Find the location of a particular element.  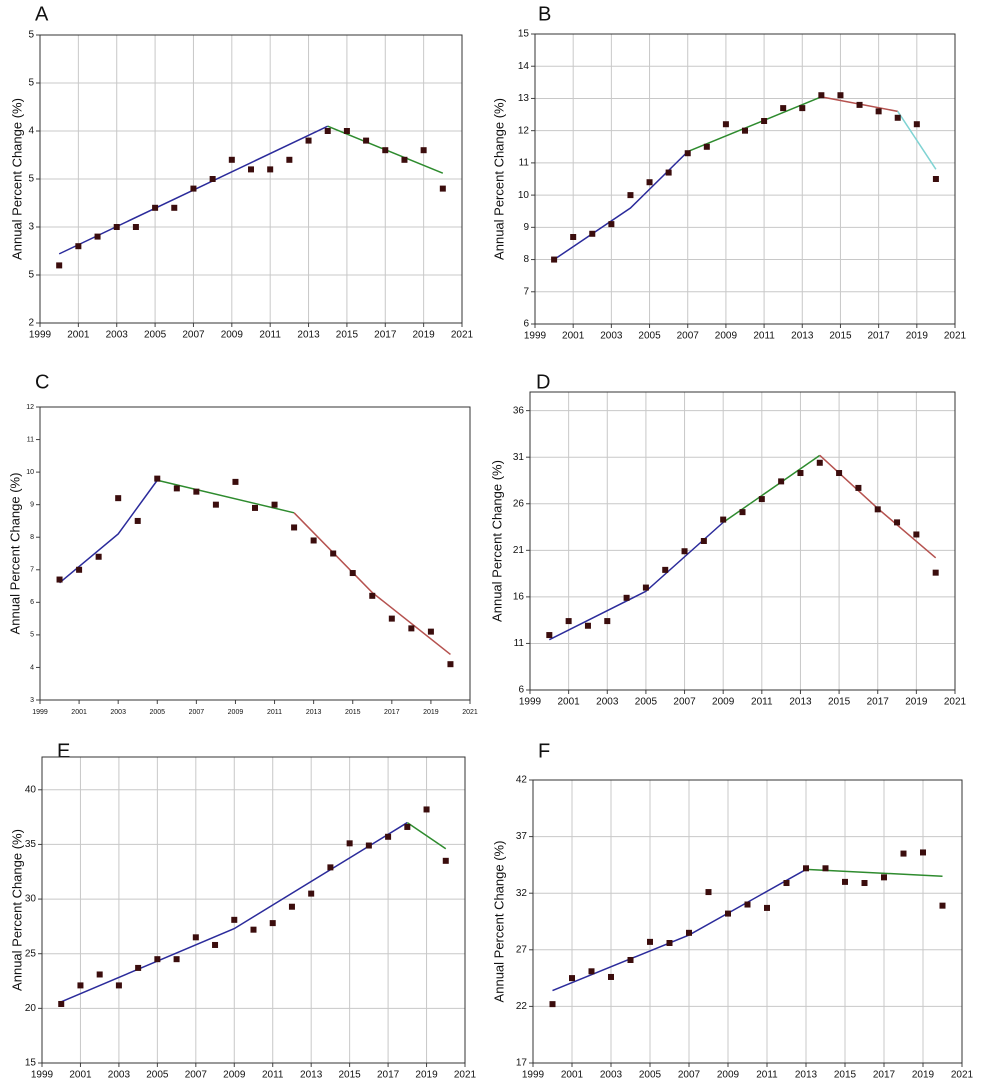

y-tick-label: 8 is located at coordinates (526, 259).